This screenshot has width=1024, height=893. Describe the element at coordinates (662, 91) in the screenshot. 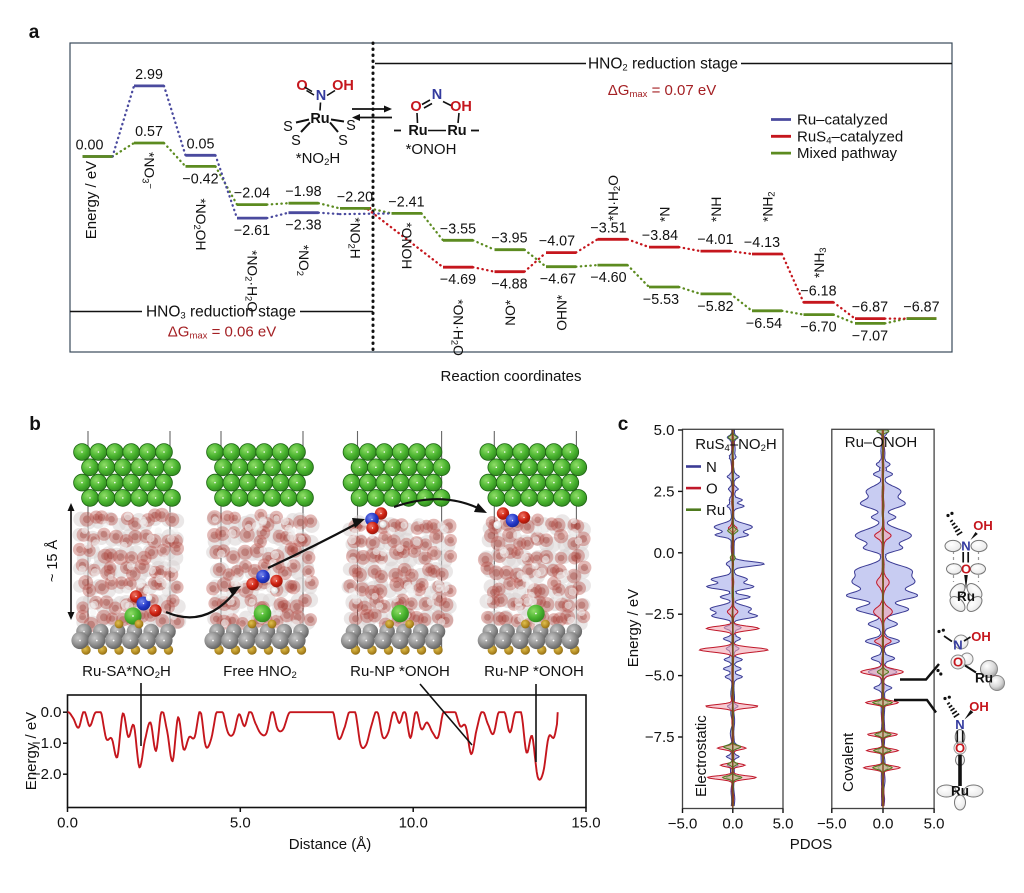

I see `svg-text: ΔGmax = 0.07 eV` at that location.